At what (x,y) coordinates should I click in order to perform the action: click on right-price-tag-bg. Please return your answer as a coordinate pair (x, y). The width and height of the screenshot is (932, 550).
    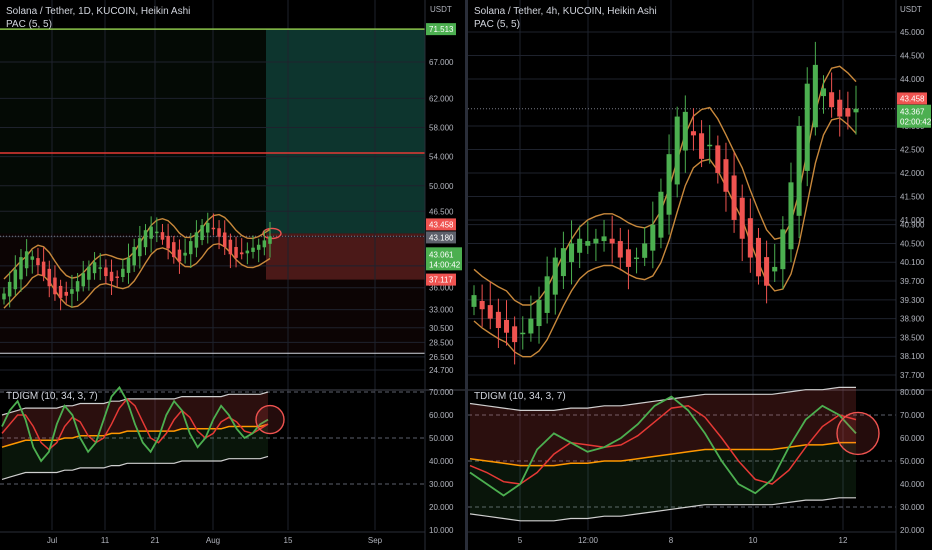
    Looking at the image, I should click on (914, 116).